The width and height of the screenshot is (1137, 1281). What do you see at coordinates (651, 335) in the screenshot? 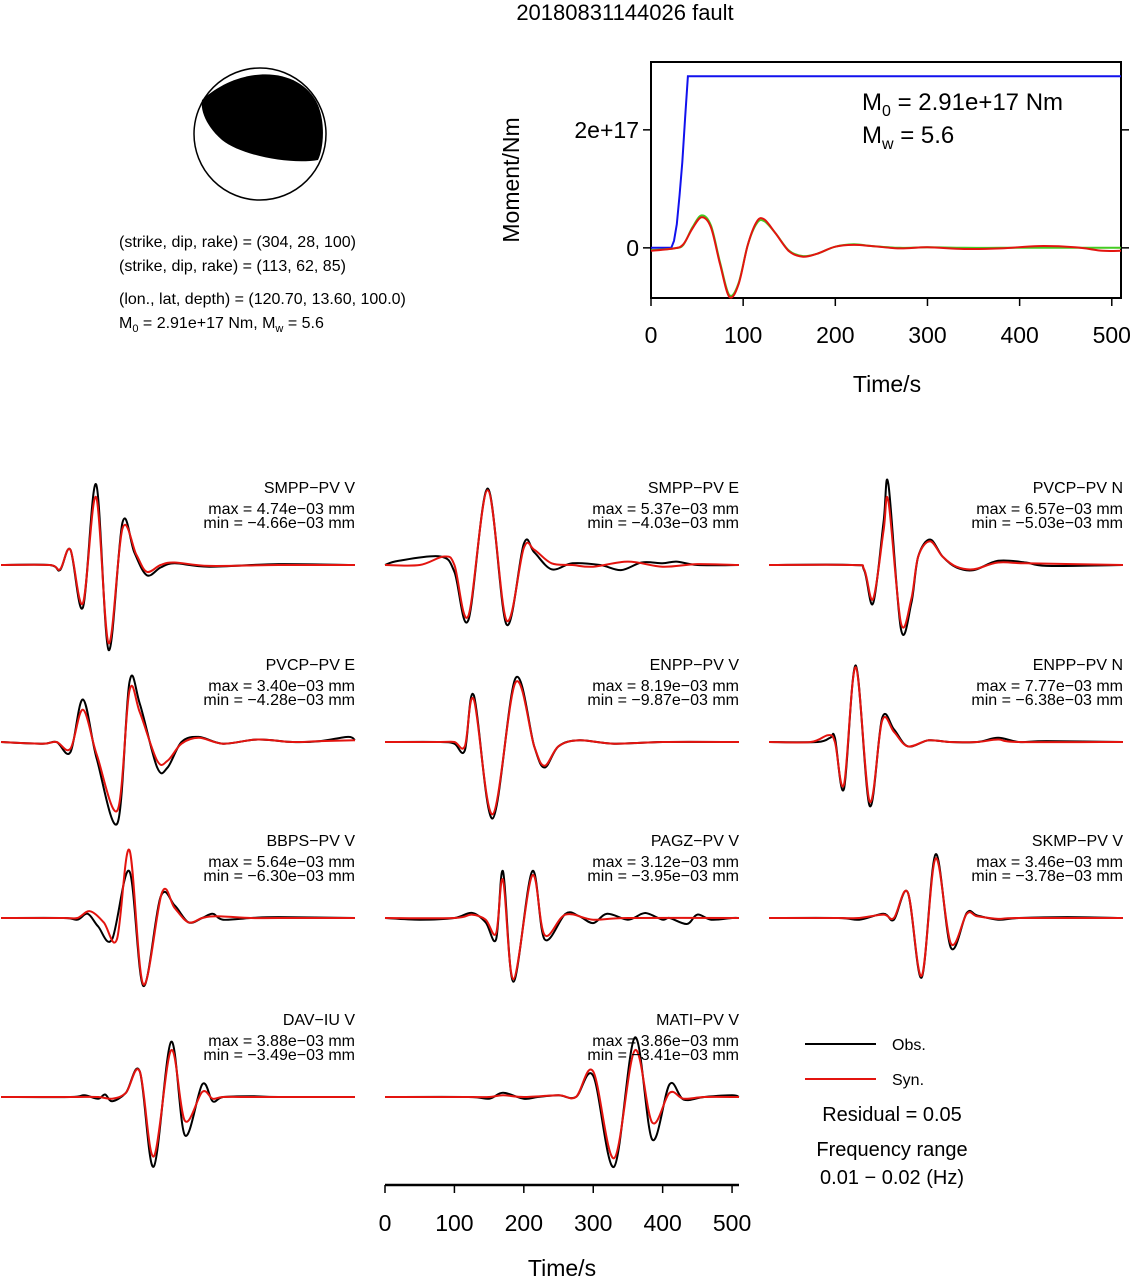
I see `moment-x-tick-label: 0` at bounding box center [651, 335].